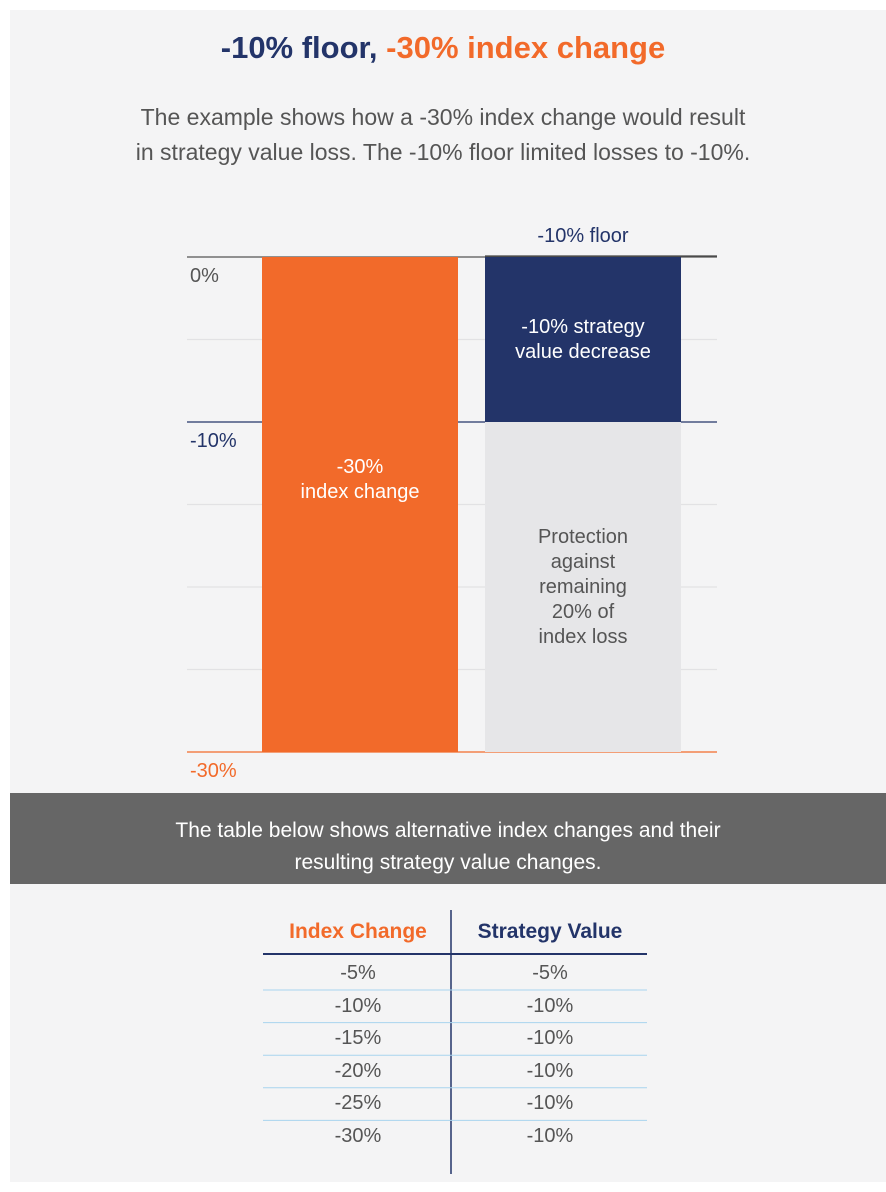 The image size is (886, 1192). I want to click on segment-label: -30% index change, so click(360, 479).